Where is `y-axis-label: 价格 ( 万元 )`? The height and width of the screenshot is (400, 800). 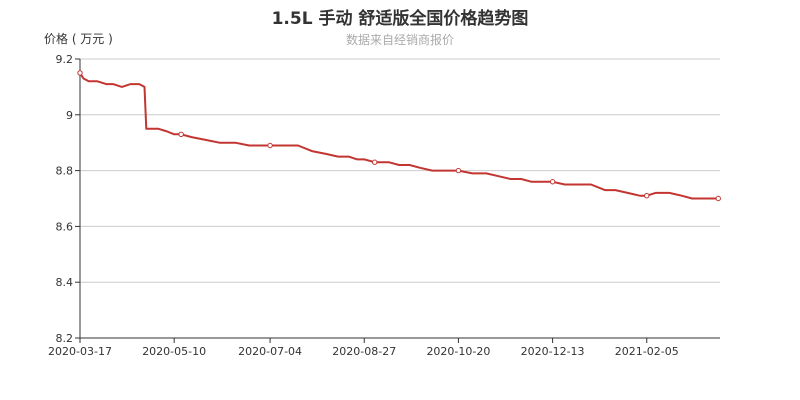 y-axis-label: 价格 ( 万元 ) is located at coordinates (78, 39).